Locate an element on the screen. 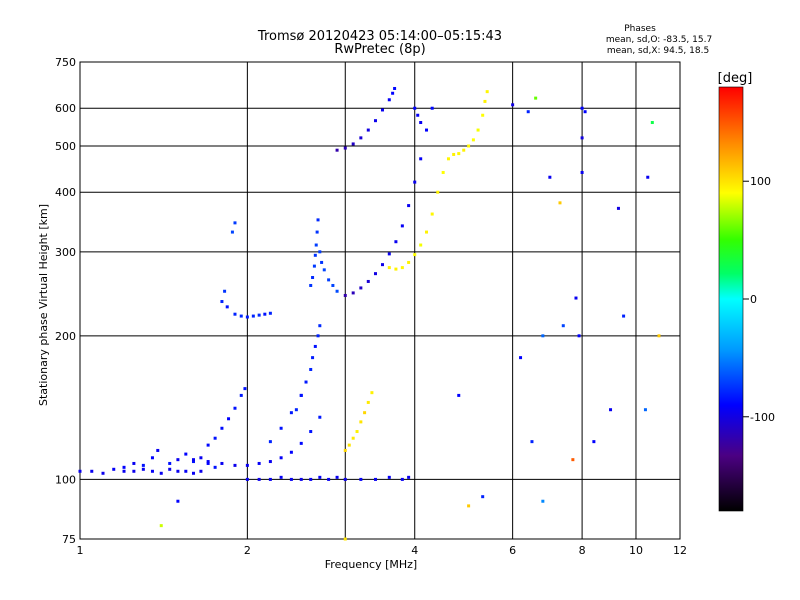 This screenshot has width=800, height=600. x-tick-label: 4 is located at coordinates (414, 550).